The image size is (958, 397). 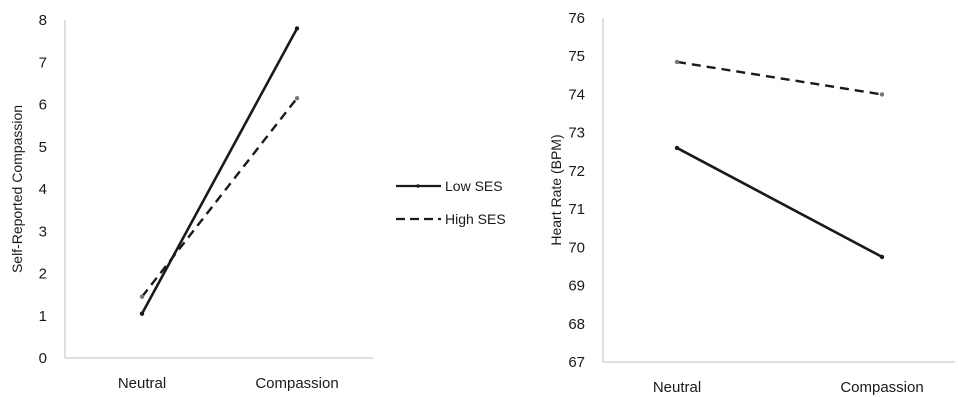 What do you see at coordinates (475, 219) in the screenshot?
I see `legend-label: High SES` at bounding box center [475, 219].